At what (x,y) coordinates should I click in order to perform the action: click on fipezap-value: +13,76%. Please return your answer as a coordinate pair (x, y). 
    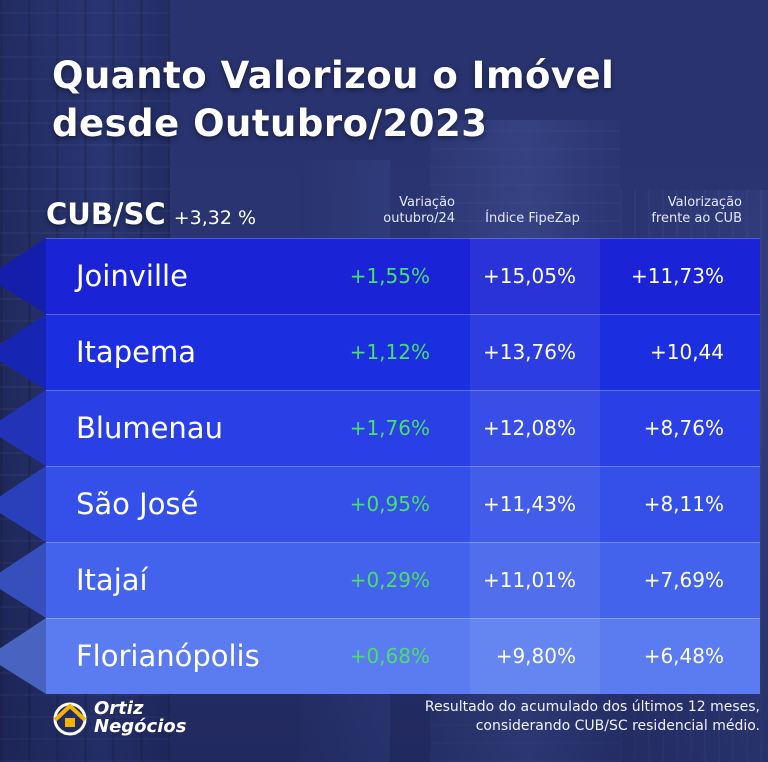
    Looking at the image, I should click on (529, 352).